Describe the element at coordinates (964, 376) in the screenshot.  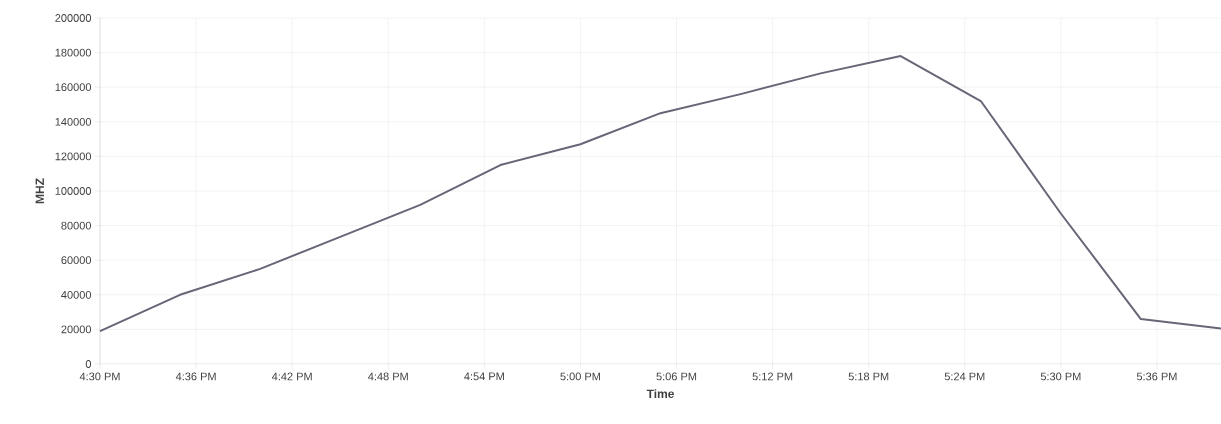
I see `x-tick-label: 5:24 PM` at that location.